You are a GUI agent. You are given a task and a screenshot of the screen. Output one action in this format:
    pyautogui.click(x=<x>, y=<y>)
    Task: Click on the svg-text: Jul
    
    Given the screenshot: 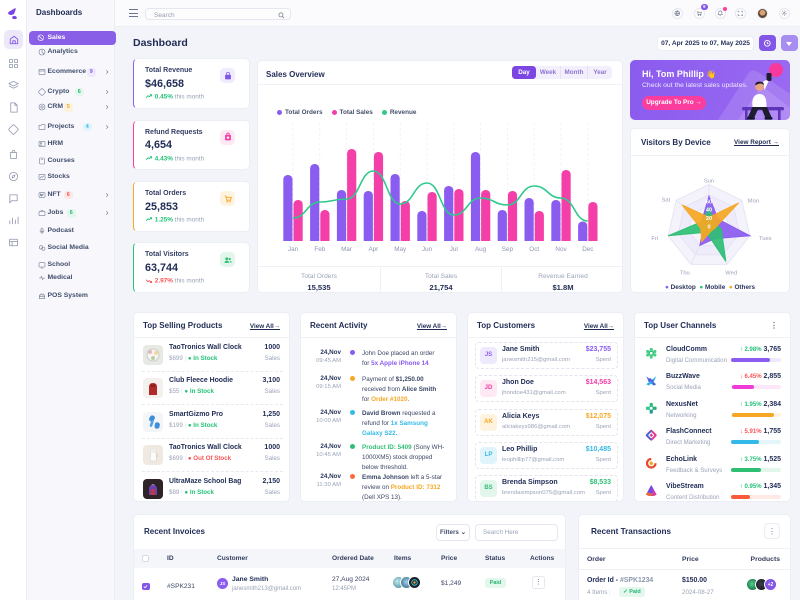 What is the action you would take?
    pyautogui.click(x=454, y=249)
    